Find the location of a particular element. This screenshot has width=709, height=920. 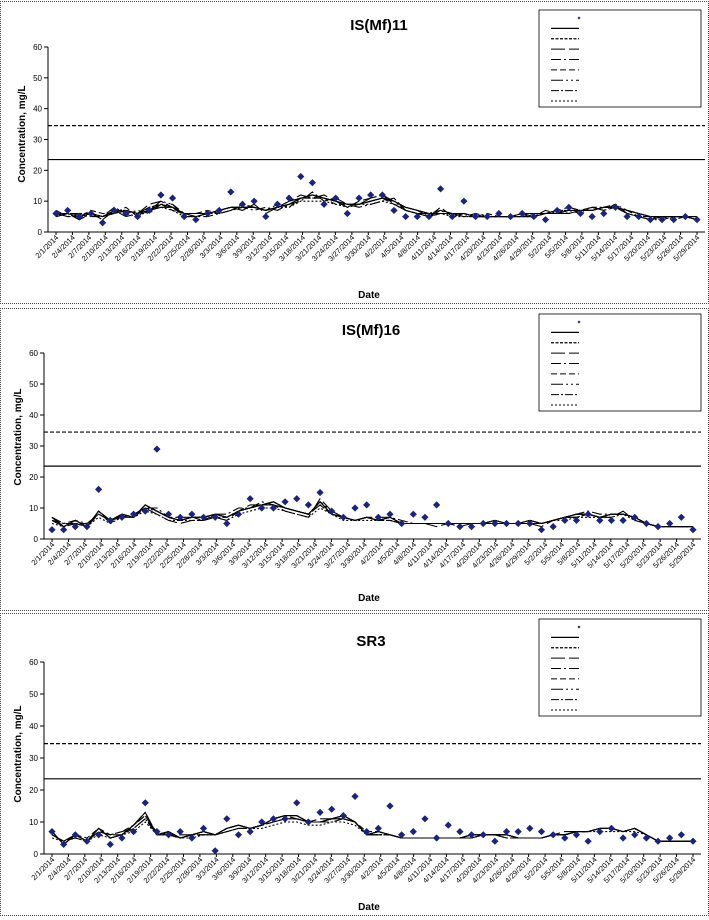

x-axis-label: Date is located at coordinates (369, 598).